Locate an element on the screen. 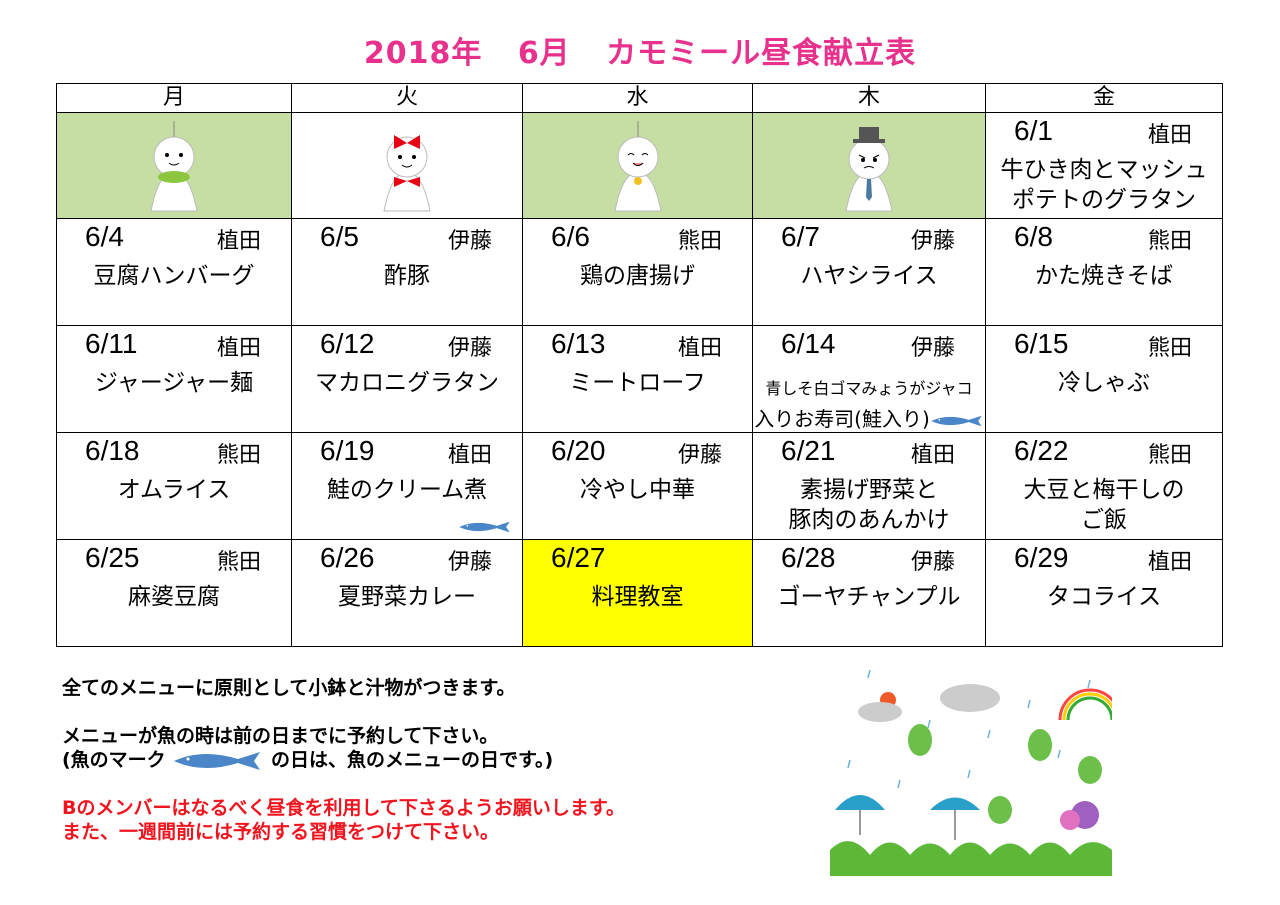 This screenshot has height=905, width=1280. day-menu: 酢豚 is located at coordinates (407, 276).